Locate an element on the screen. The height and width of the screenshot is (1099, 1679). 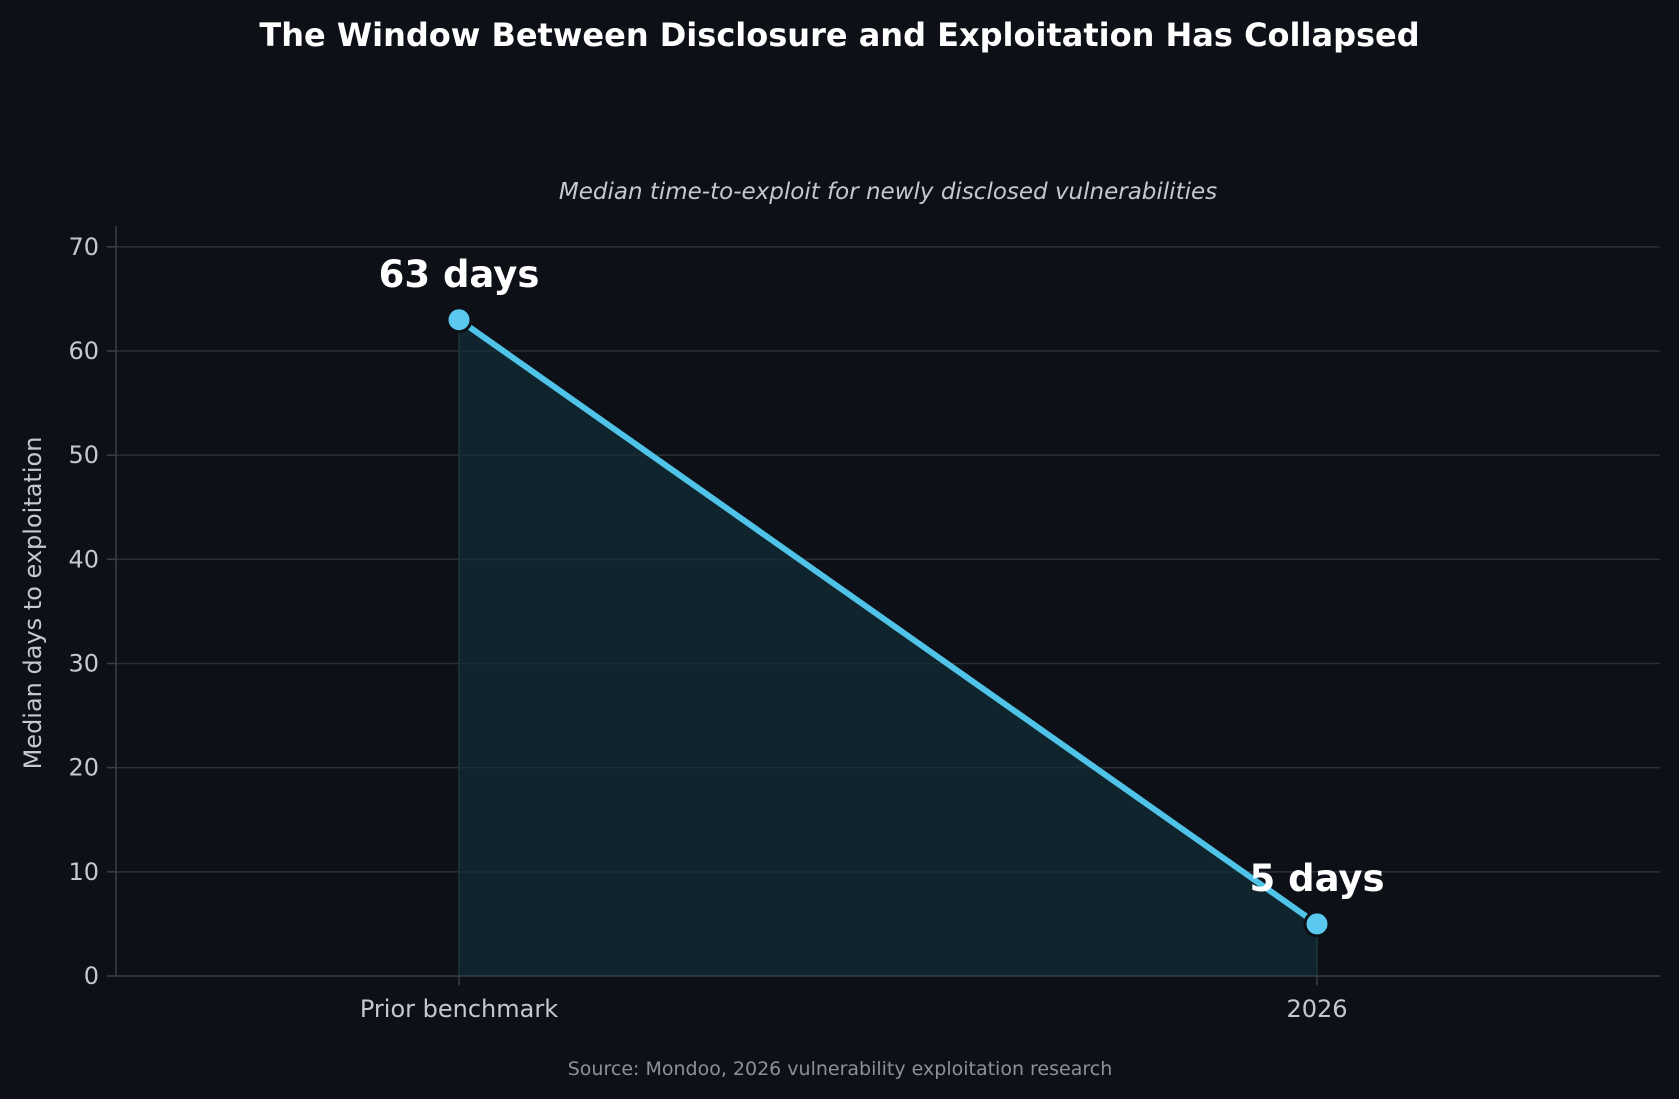
x-tick-label: Prior benchmark is located at coordinates (459, 1009).